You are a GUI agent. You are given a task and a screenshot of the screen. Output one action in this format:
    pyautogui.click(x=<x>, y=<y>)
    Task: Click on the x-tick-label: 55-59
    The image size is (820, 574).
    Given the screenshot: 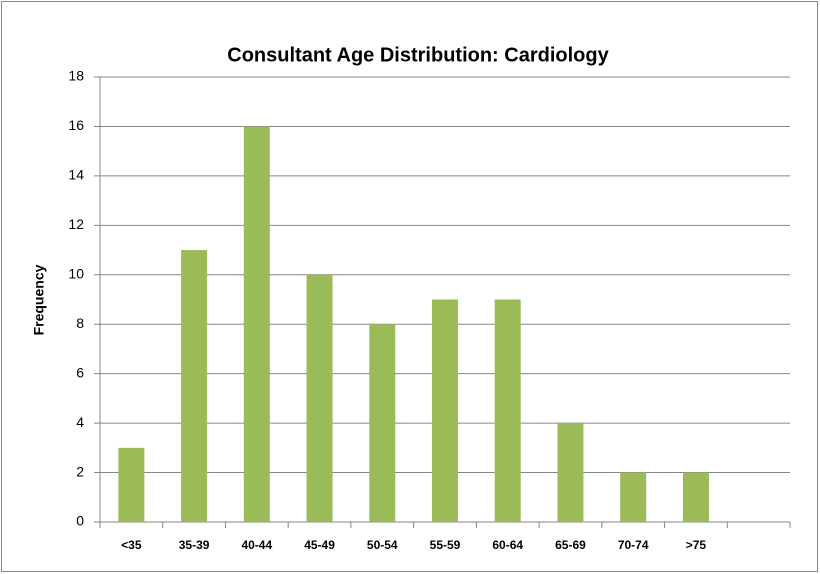 What is the action you would take?
    pyautogui.click(x=445, y=545)
    